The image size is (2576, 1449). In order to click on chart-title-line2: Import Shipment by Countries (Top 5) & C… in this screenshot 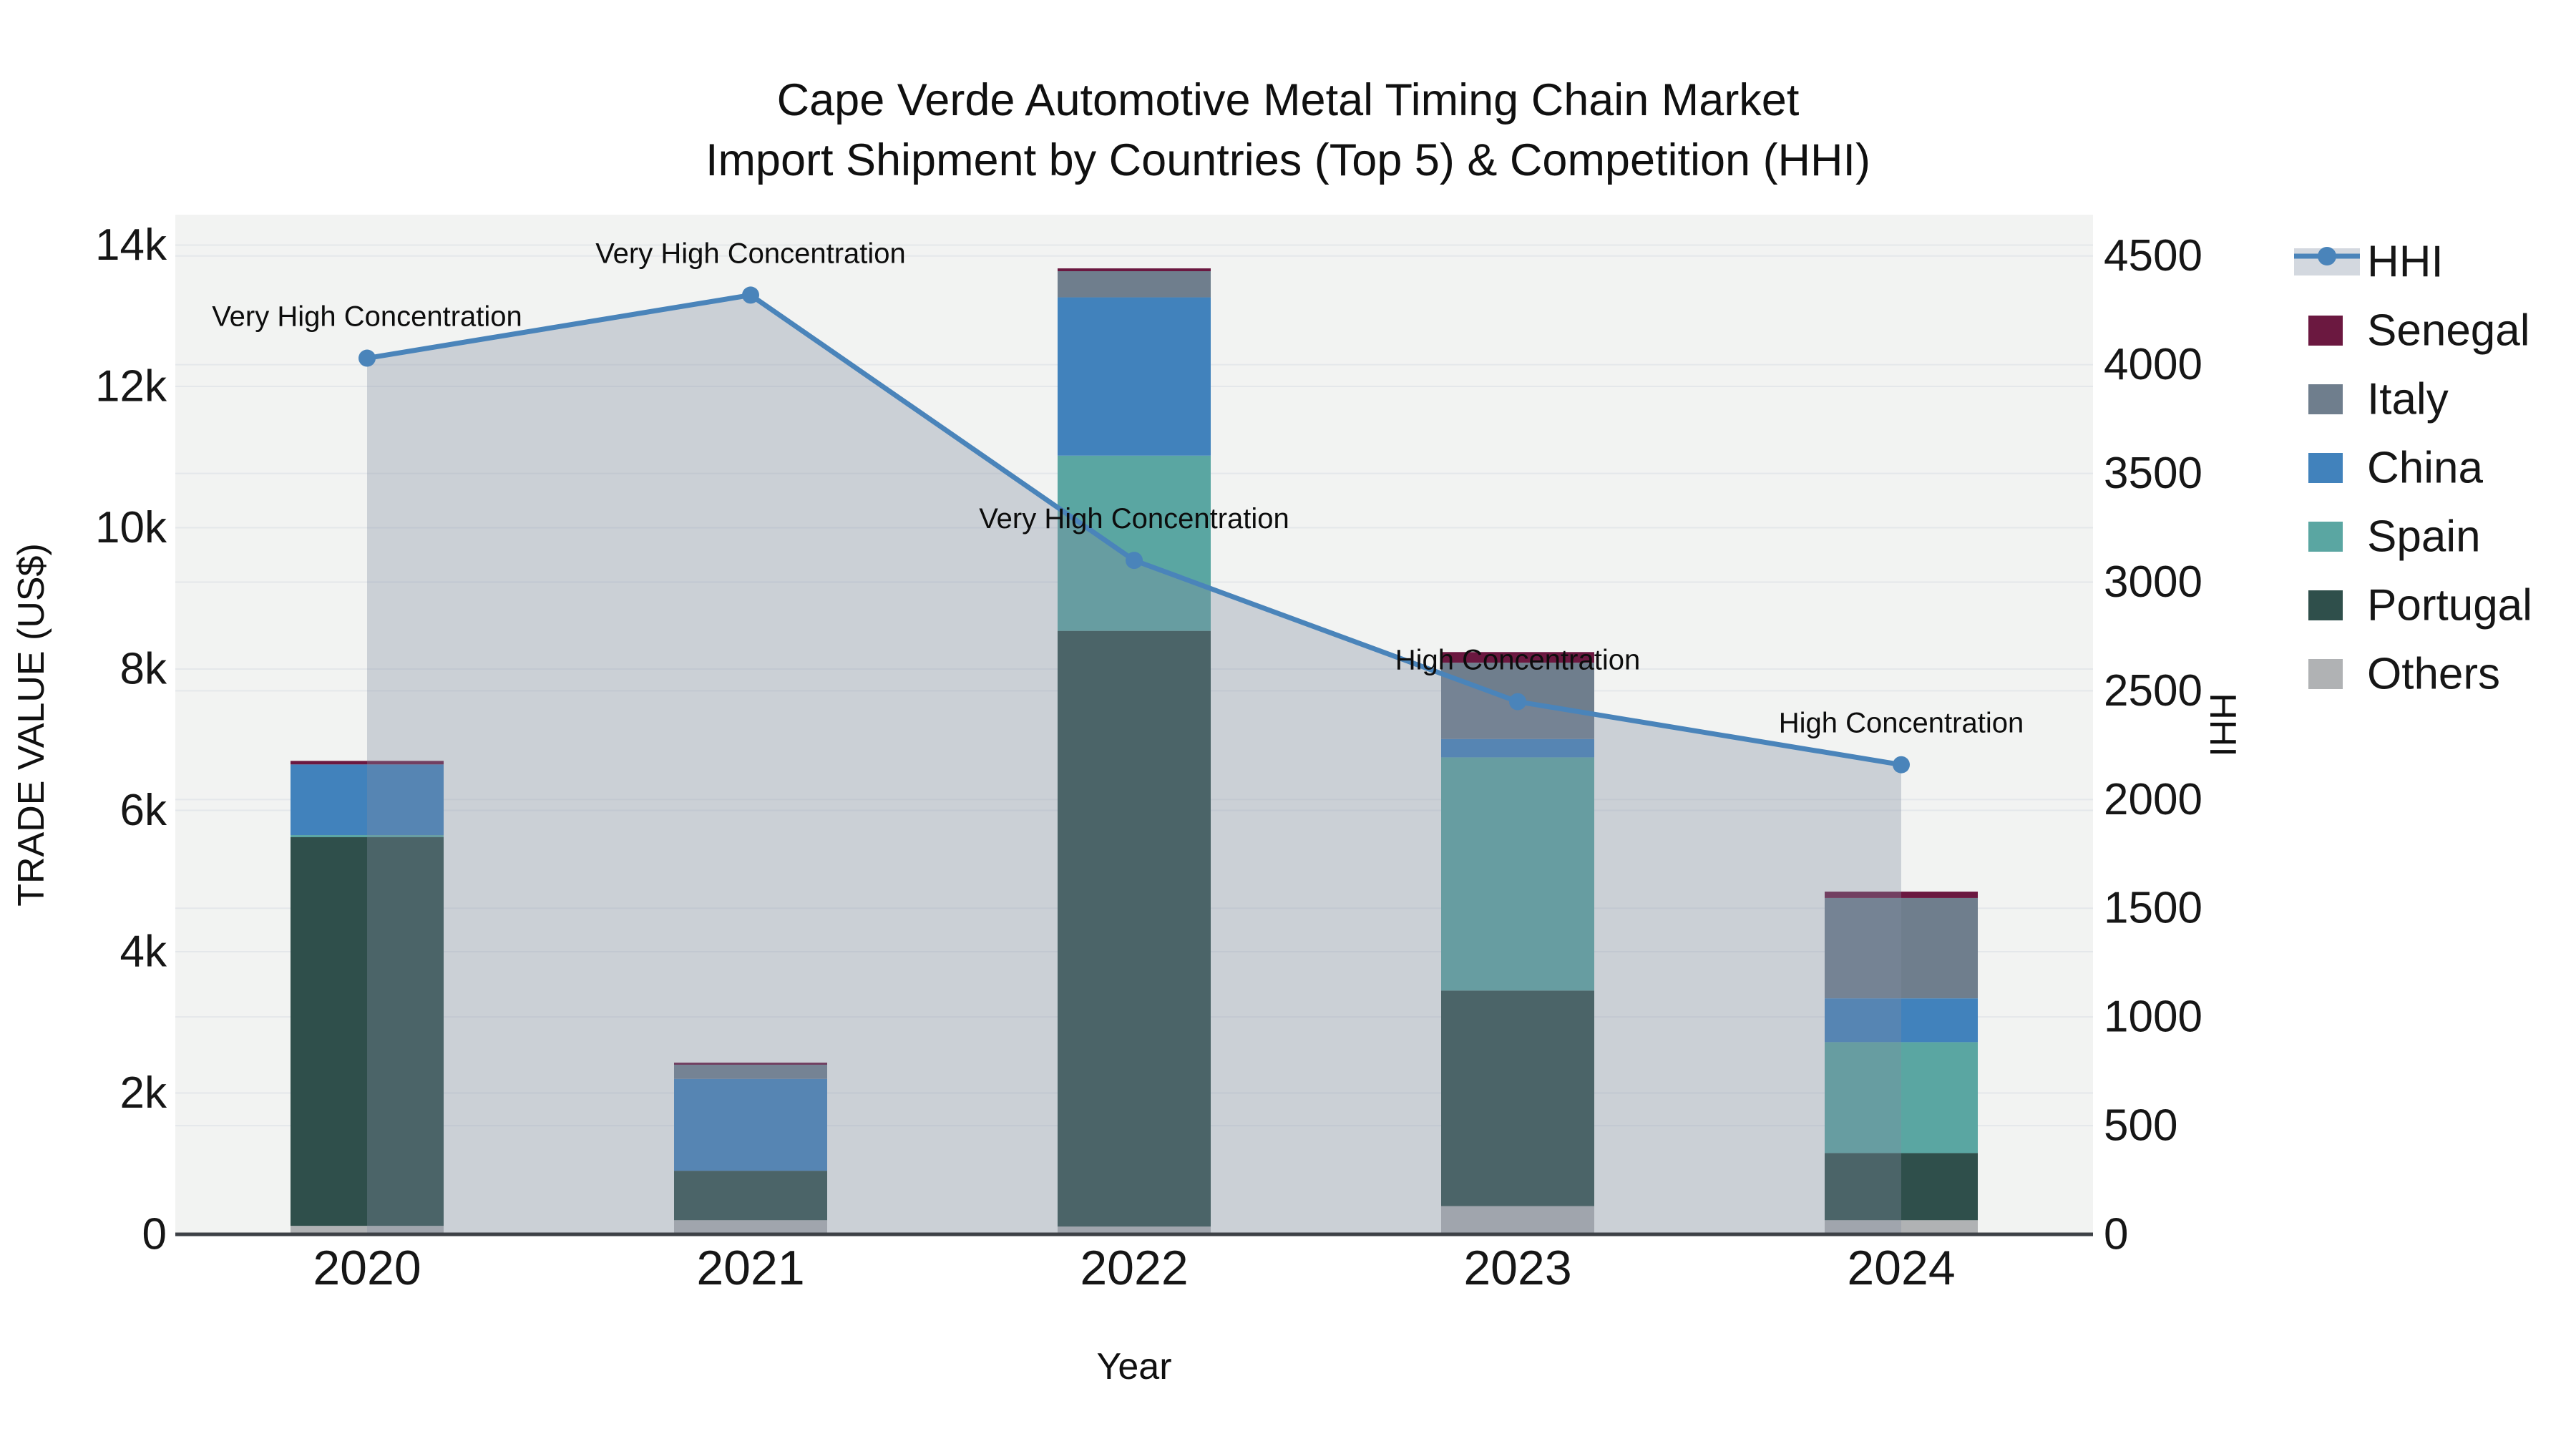, I will do `click(1288, 160)`.